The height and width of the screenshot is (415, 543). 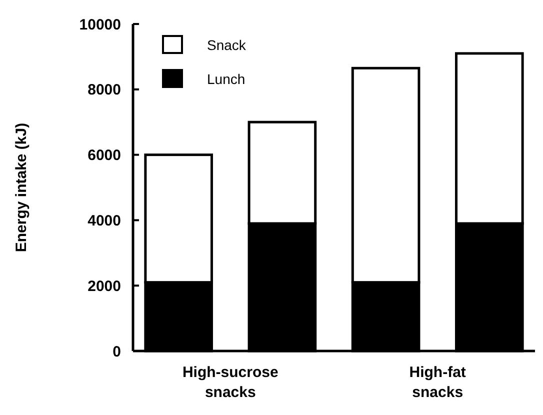 I want to click on y-tick-label: 6000, so click(x=104, y=155).